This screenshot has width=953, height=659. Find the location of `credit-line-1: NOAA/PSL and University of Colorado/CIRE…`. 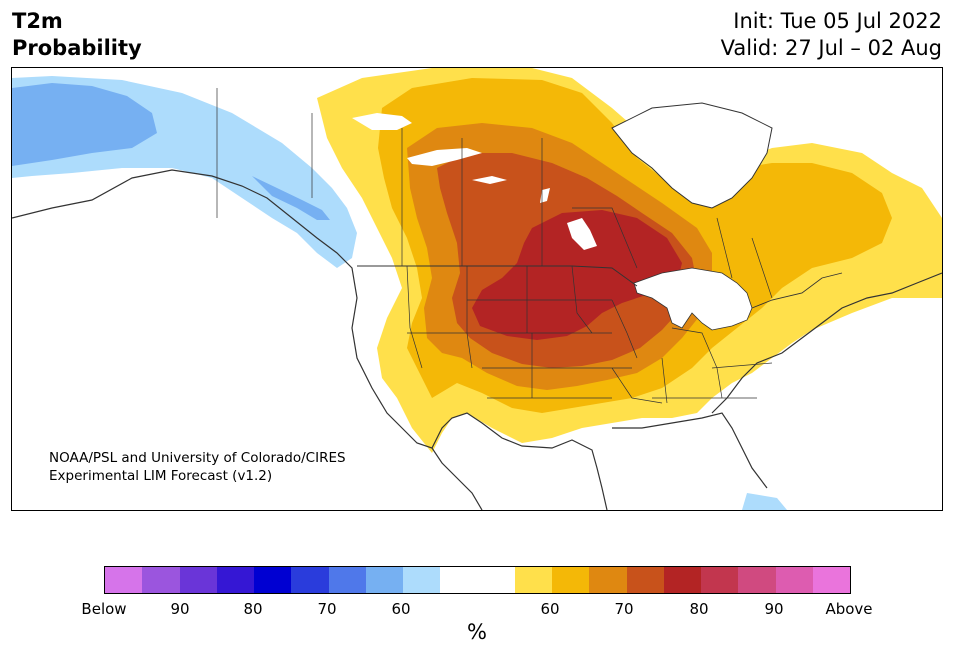

credit-line-1: NOAA/PSL and University of Colorado/CIRE… is located at coordinates (197, 458).